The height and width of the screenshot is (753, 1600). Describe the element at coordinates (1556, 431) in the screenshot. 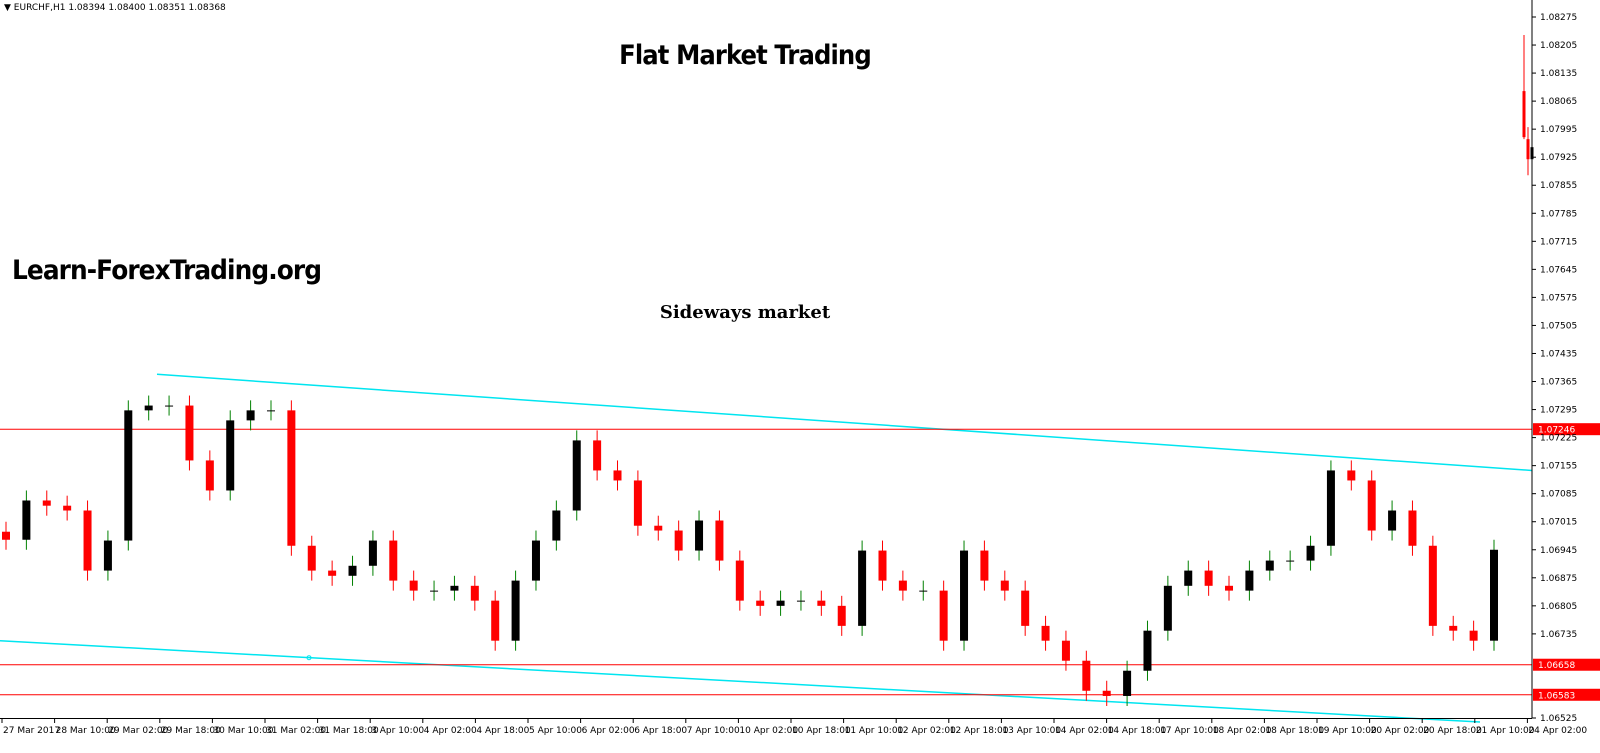

I see `level-price-label: 1.07246` at that location.